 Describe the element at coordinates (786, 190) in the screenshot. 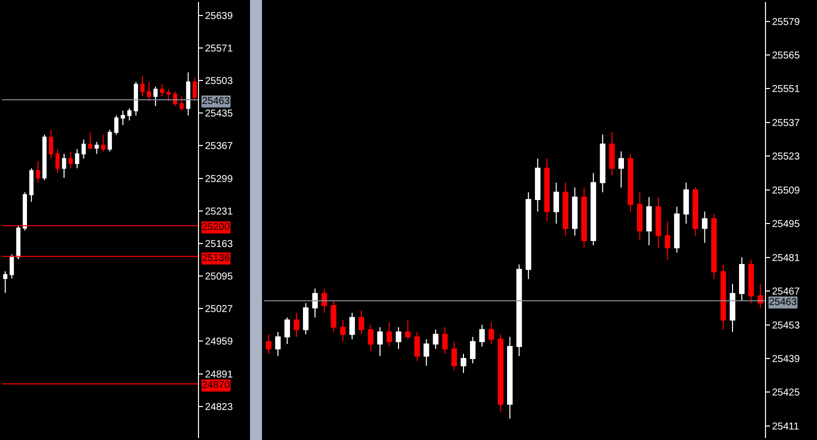

I see `y-tick-label: 25509` at that location.